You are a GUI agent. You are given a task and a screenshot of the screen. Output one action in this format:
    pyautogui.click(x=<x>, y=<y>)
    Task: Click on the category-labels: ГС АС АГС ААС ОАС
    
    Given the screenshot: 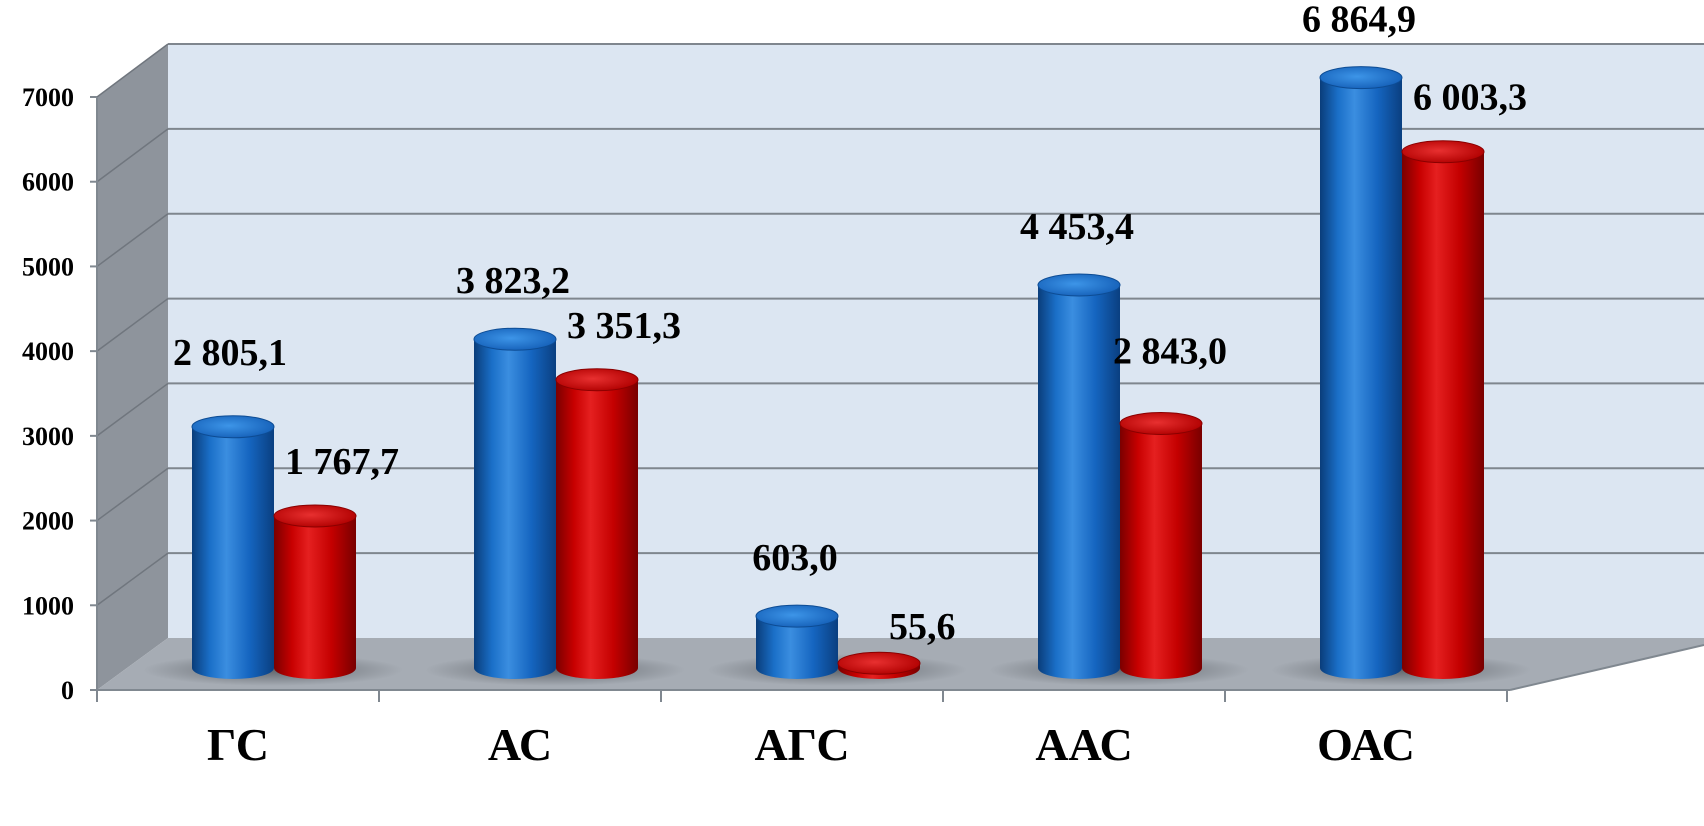 What is the action you would take?
    pyautogui.click(x=811, y=744)
    